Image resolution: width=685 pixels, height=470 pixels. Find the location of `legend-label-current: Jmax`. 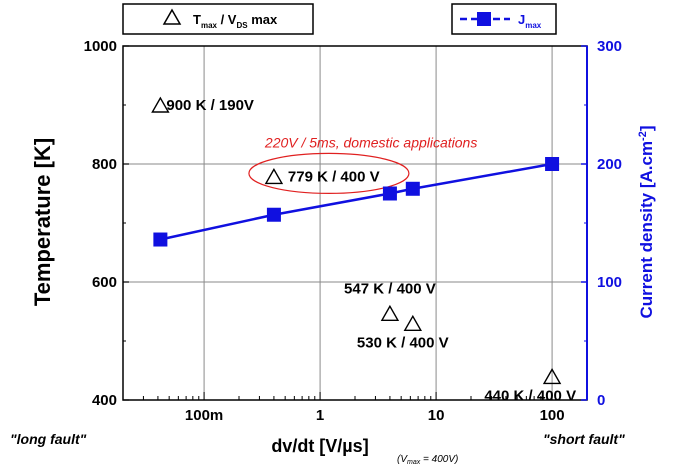

legend-label-current: Jmax is located at coordinates (530, 21).